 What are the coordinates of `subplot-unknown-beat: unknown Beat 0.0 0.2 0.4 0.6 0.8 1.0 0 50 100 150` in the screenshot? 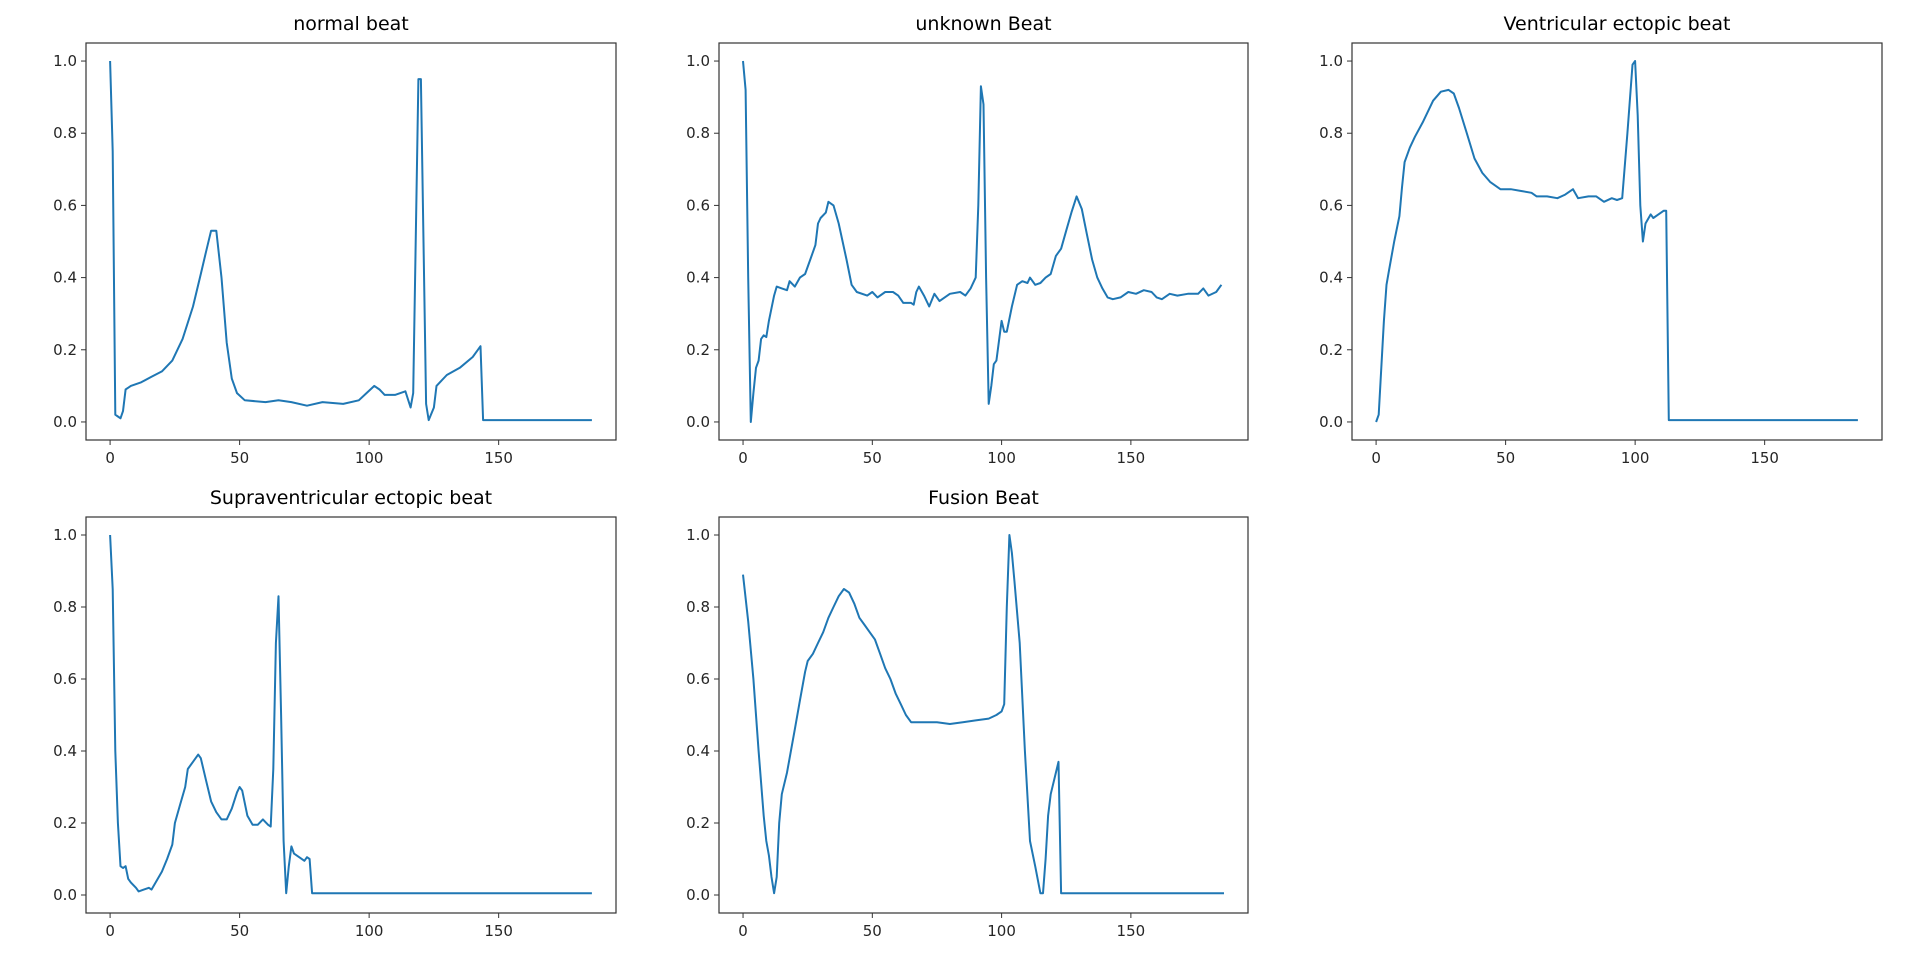 It's located at (967, 240).